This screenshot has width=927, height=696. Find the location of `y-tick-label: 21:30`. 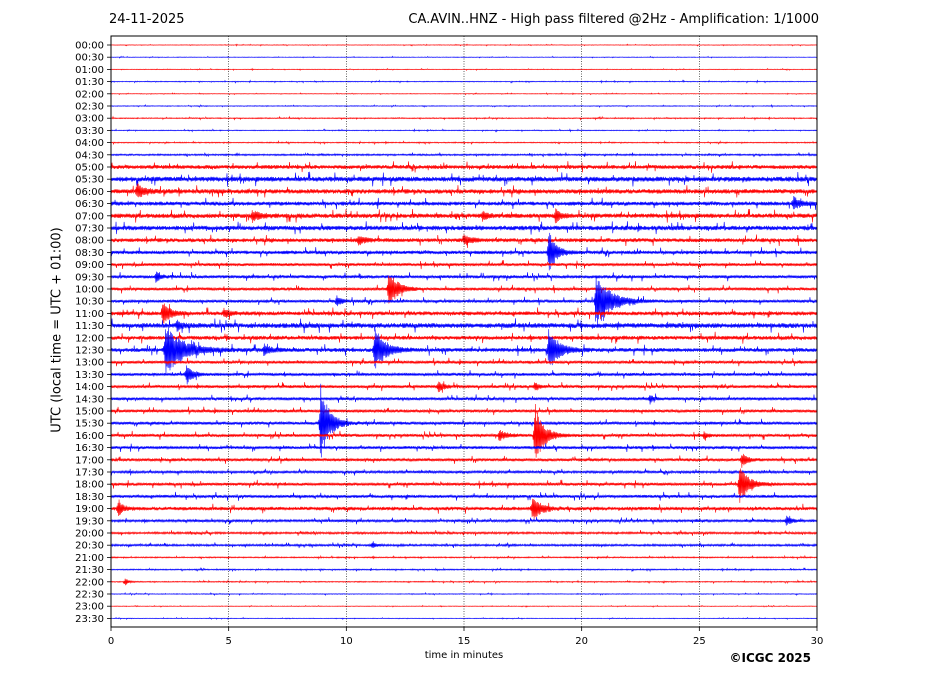

y-tick-label: 21:30 is located at coordinates (89, 570).